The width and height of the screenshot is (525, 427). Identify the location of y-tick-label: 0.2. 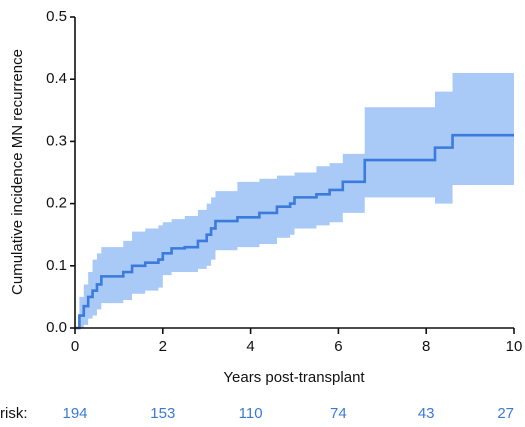
(56, 203).